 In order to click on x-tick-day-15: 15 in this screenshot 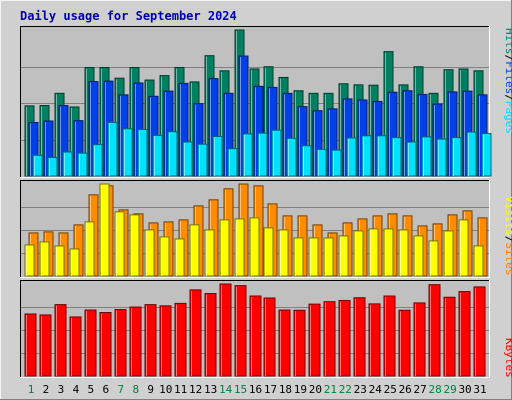, I will do `click(240, 389)`.